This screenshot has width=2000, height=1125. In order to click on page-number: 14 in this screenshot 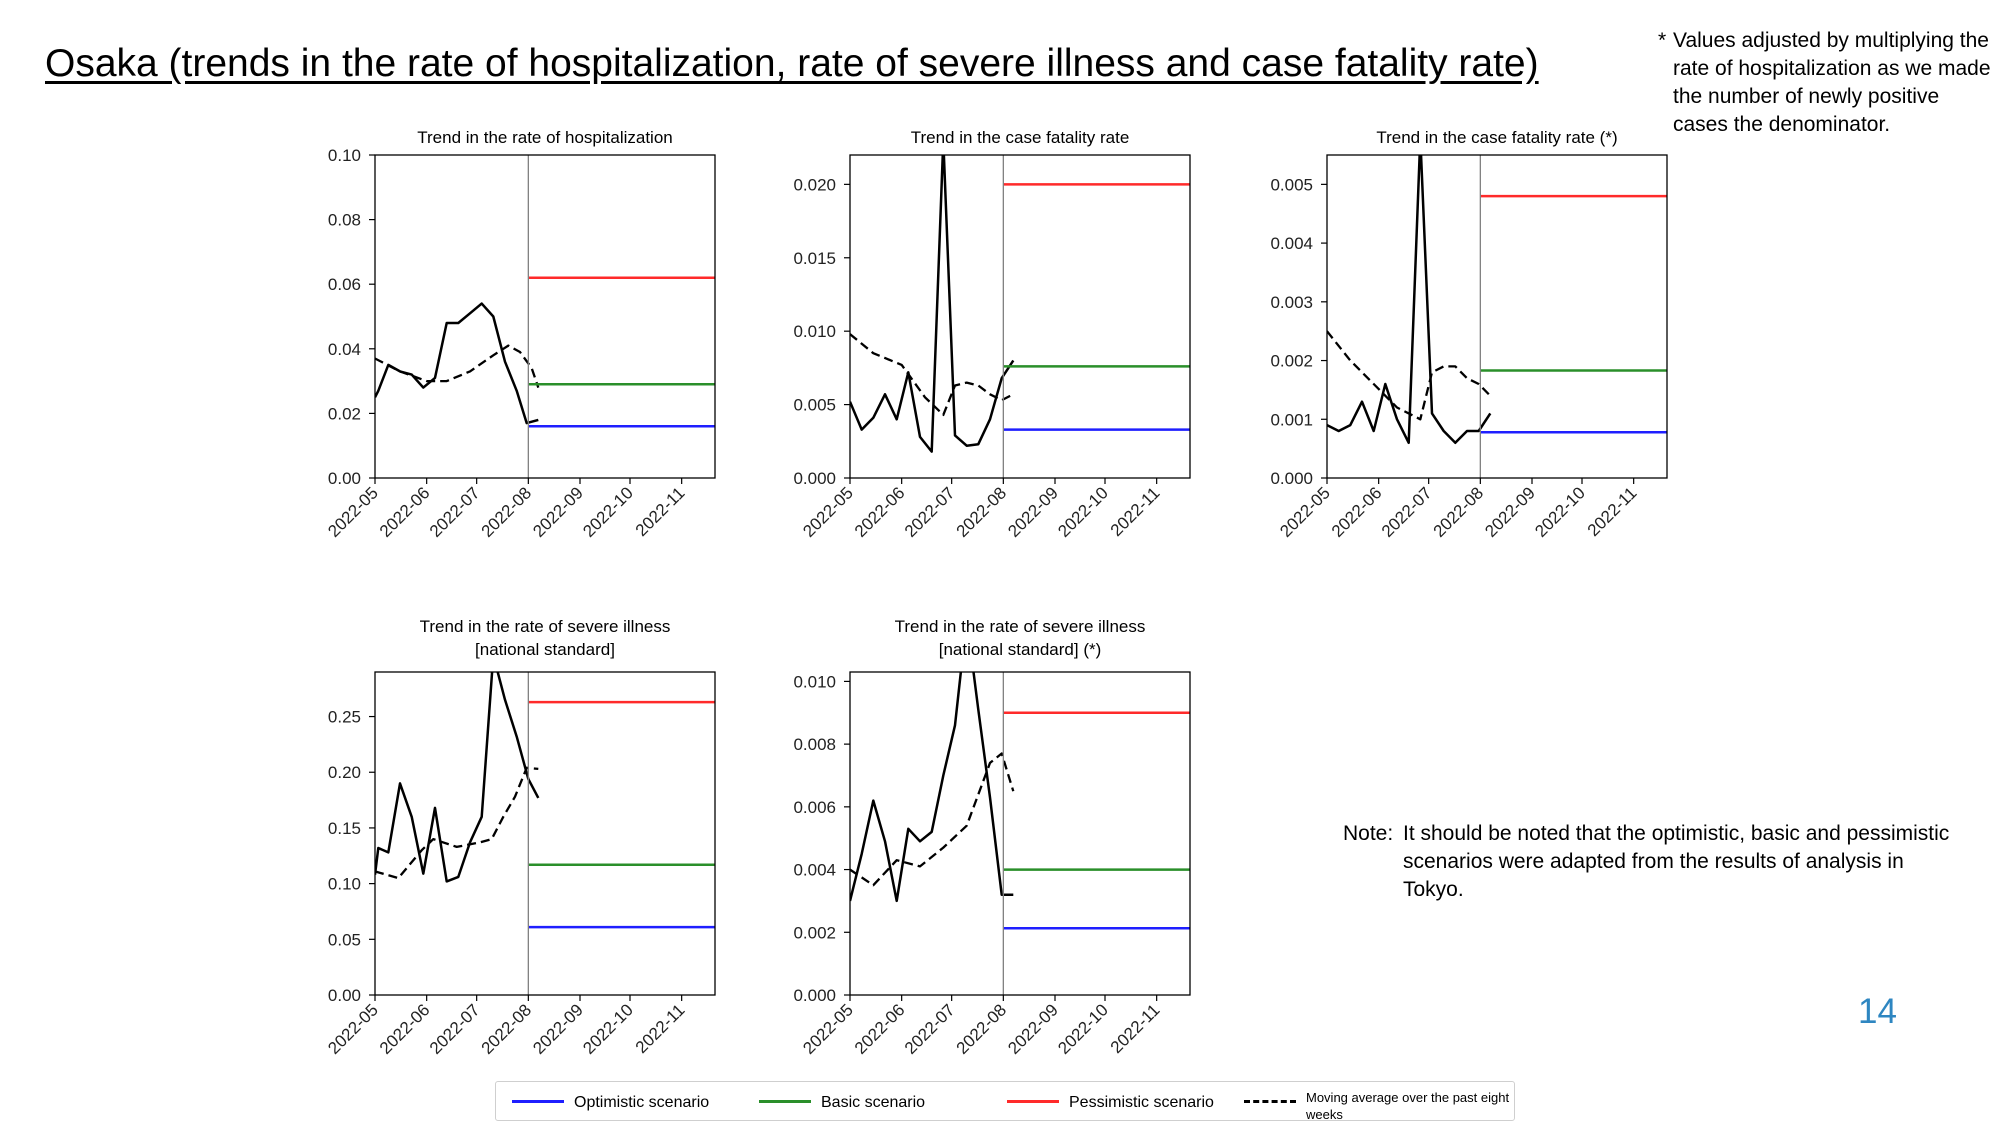, I will do `click(1877, 1011)`.